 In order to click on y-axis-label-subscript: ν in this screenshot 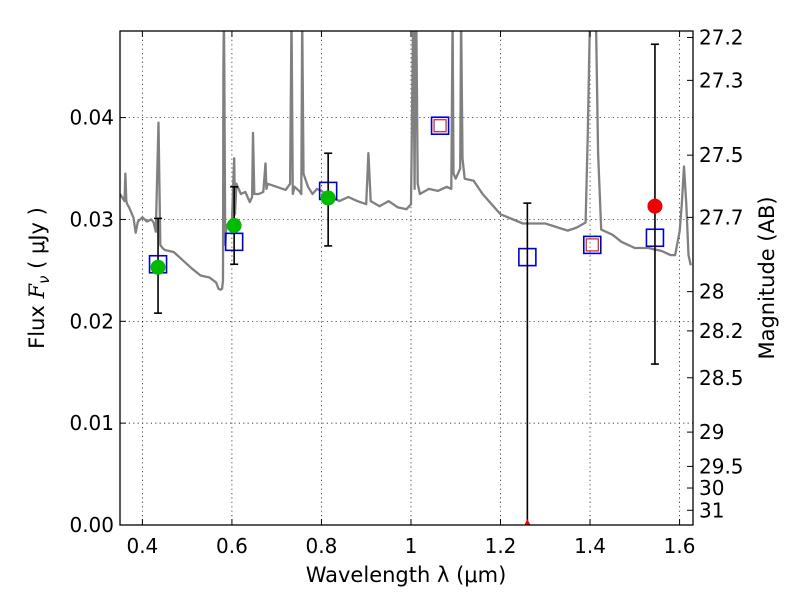, I will do `click(44, 280)`.